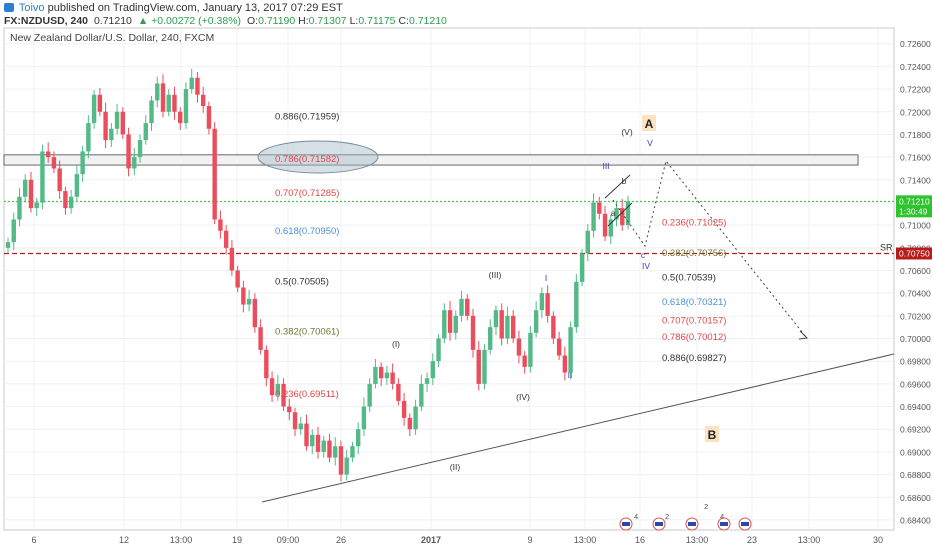 This screenshot has height=550, width=932. What do you see at coordinates (914, 253) in the screenshot?
I see `price-badge-value: 0.70750` at bounding box center [914, 253].